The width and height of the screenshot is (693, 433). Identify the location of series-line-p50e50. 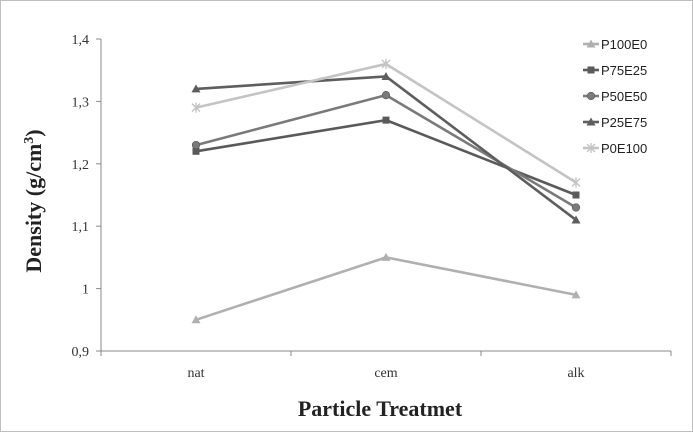
(386, 151).